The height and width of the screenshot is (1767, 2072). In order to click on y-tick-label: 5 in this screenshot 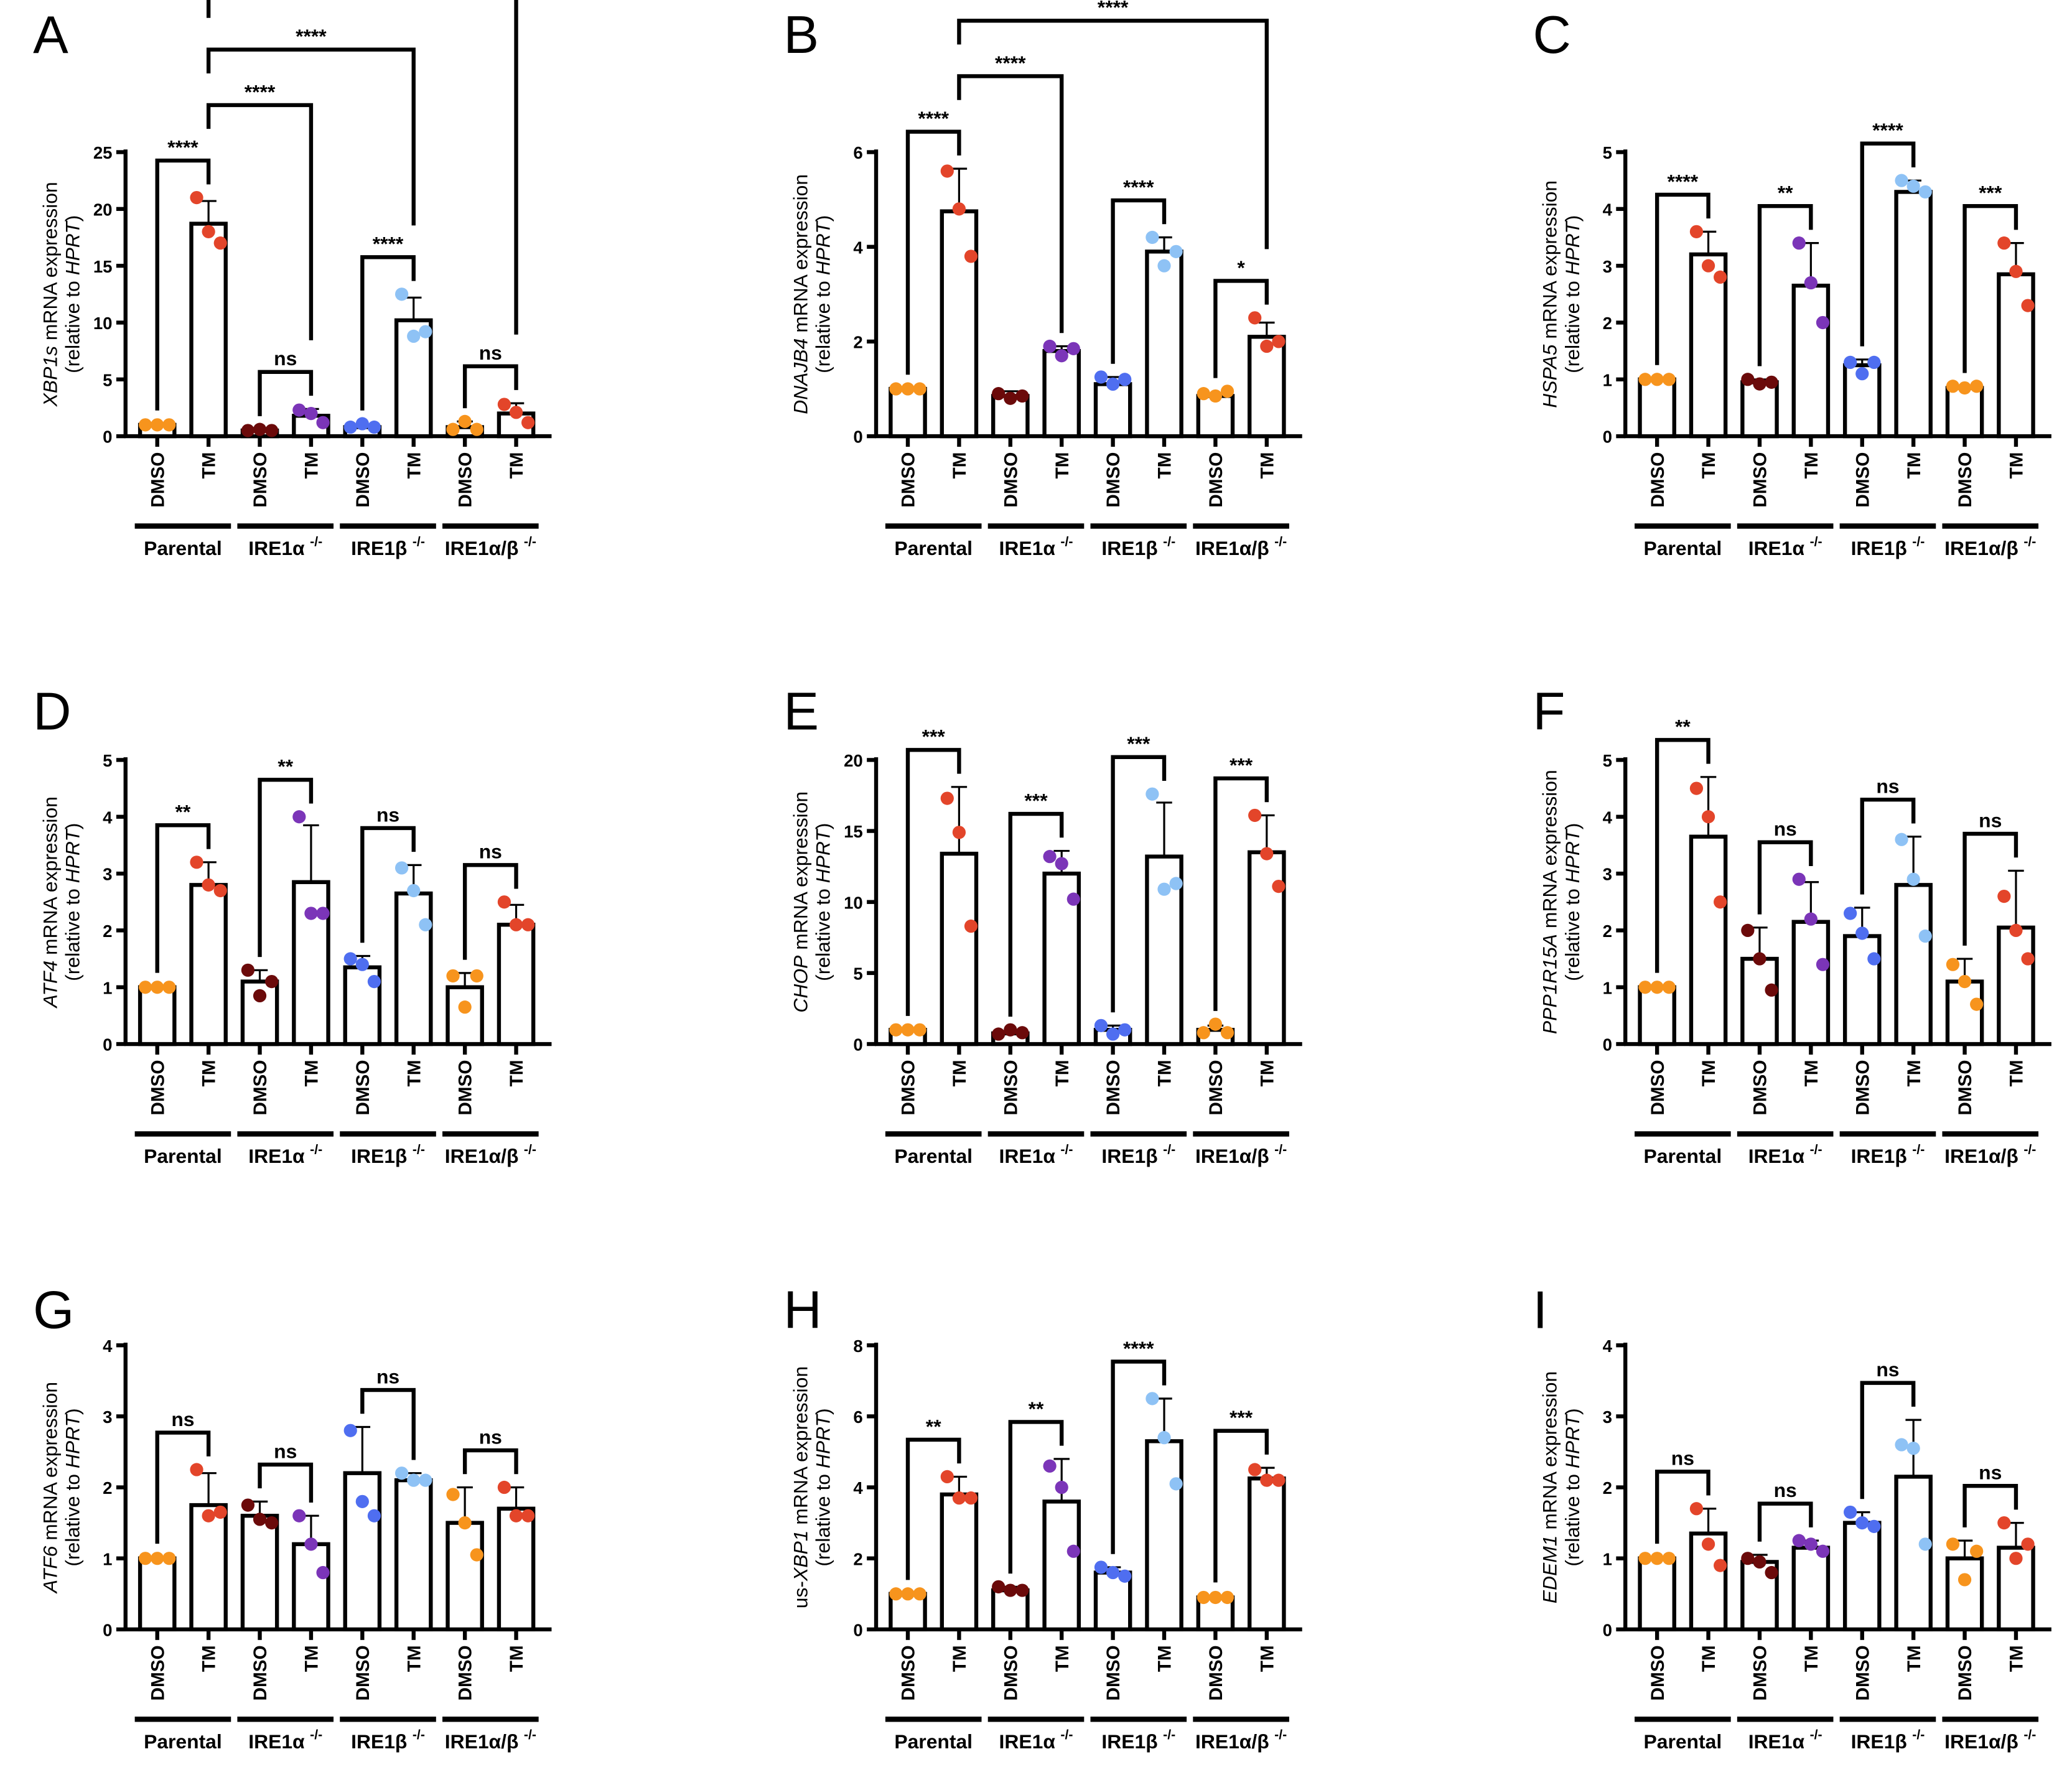, I will do `click(107, 379)`.